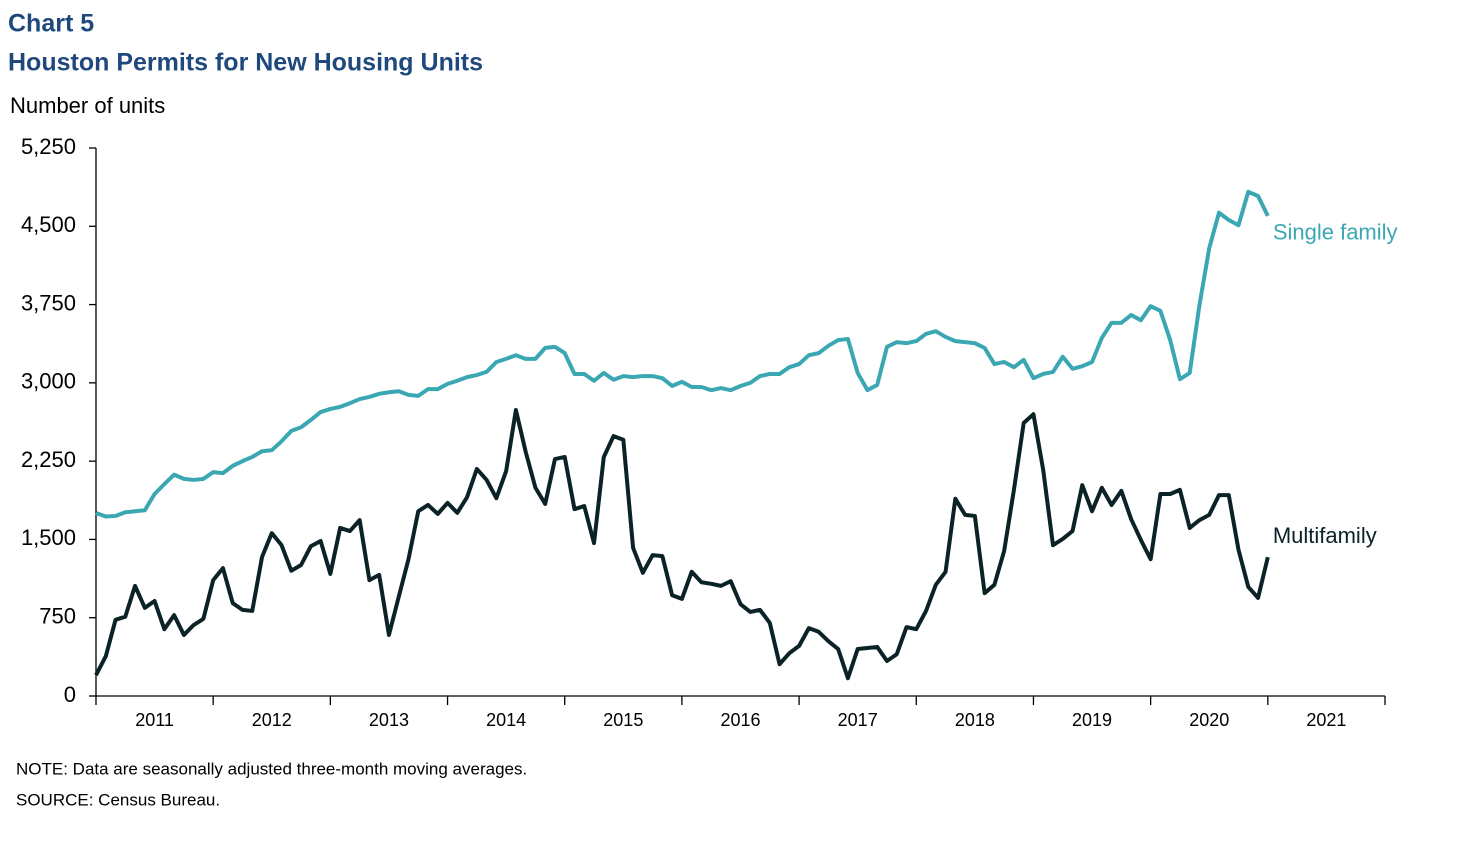  Describe the element at coordinates (1326, 720) in the screenshot. I see `x-tick-label: 2021` at that location.